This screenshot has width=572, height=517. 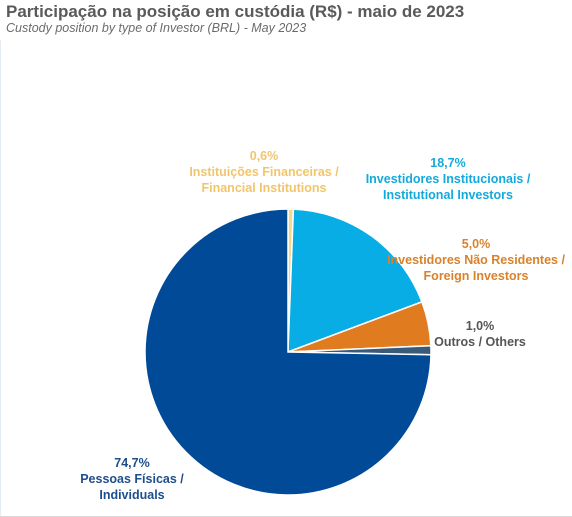 What do you see at coordinates (448, 195) in the screenshot?
I see `data-label-name: Institutional Investors` at bounding box center [448, 195].